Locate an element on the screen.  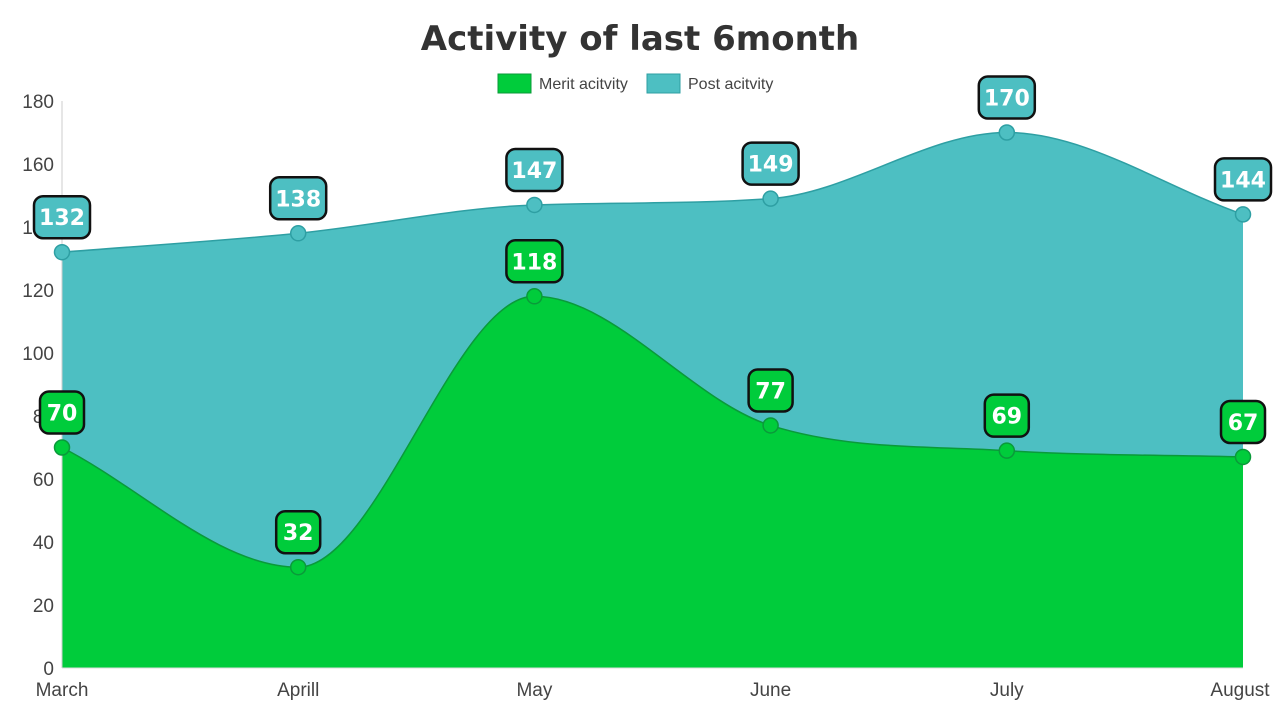
data-label: 70 is located at coordinates (62, 414).